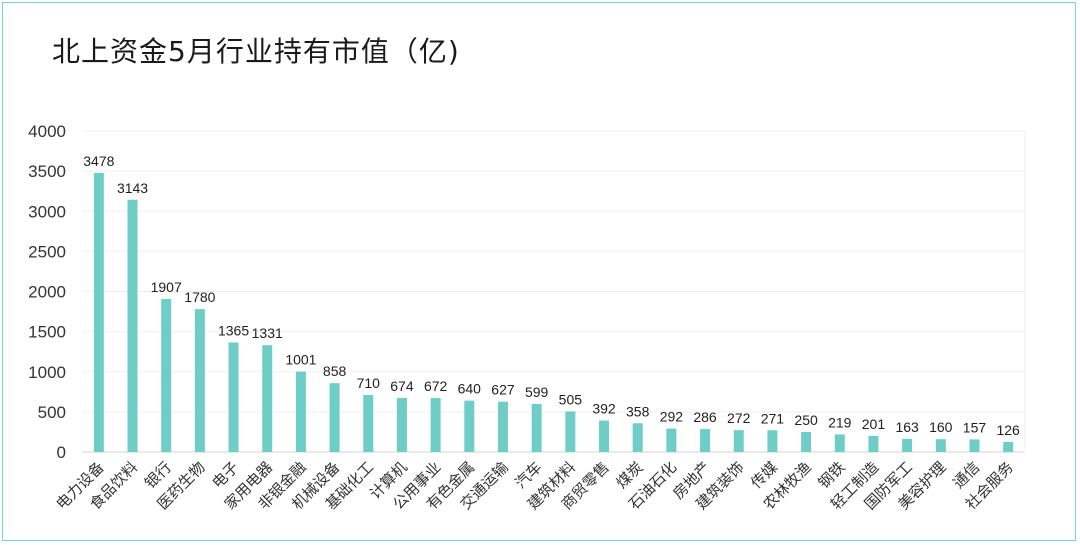 This screenshot has height=545, width=1080. What do you see at coordinates (61, 452) in the screenshot?
I see `y-tick-label: 0` at bounding box center [61, 452].